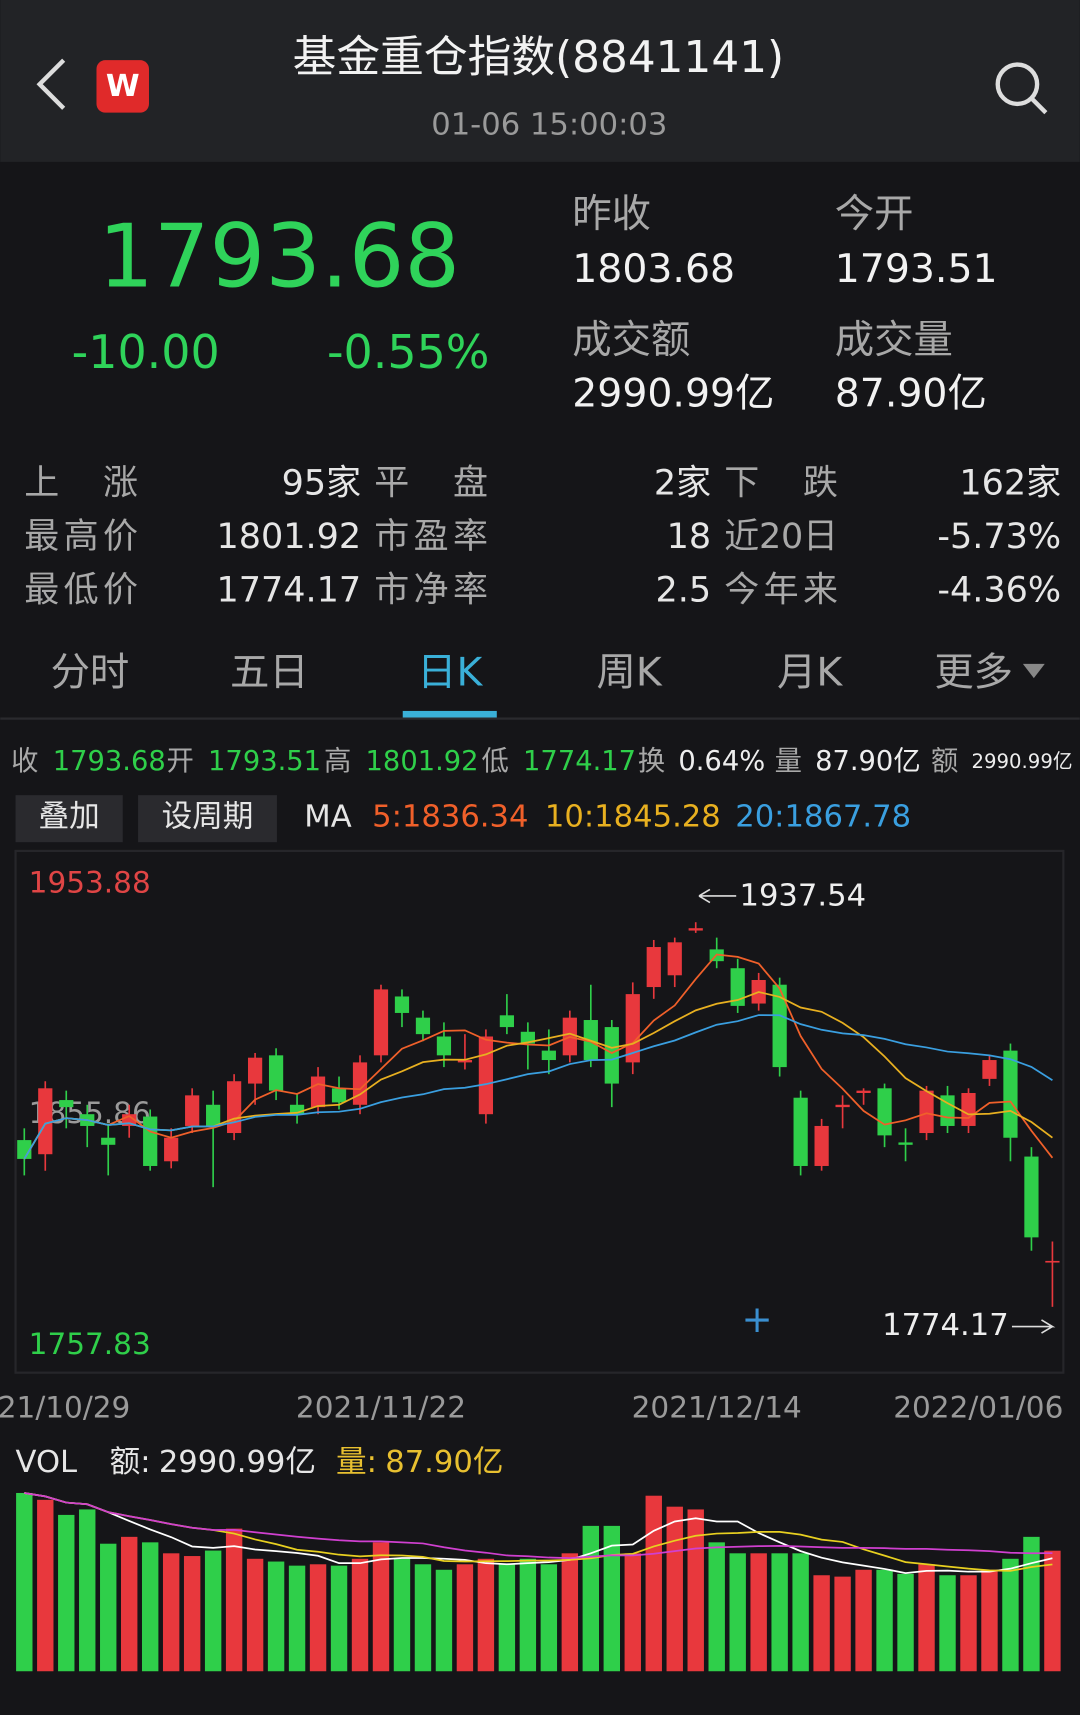  I want to click on app-icon, so click(122, 86).